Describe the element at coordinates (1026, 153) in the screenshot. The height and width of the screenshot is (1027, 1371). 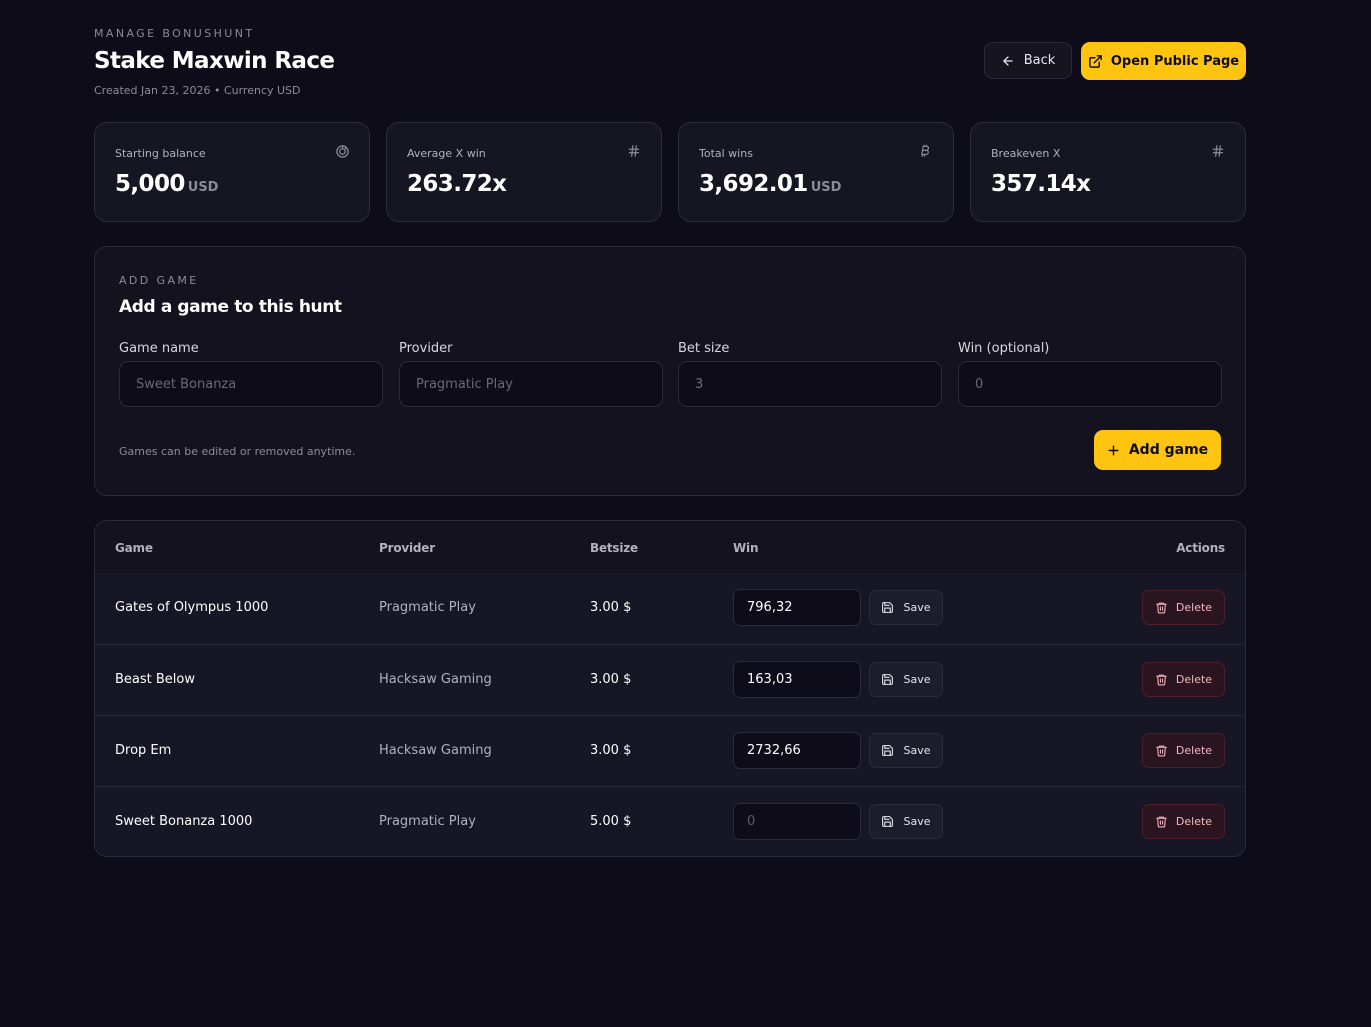
I see `stat-label: Breakeven X` at that location.